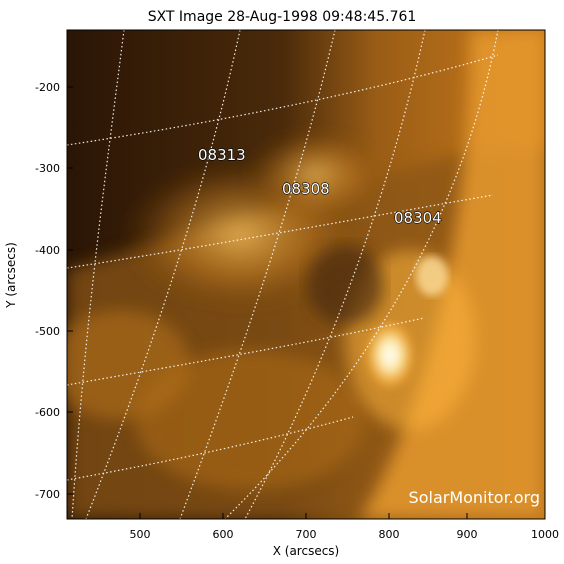 The height and width of the screenshot is (564, 564). Describe the element at coordinates (47, 87) in the screenshot. I see `y-tick-label: -200` at that location.